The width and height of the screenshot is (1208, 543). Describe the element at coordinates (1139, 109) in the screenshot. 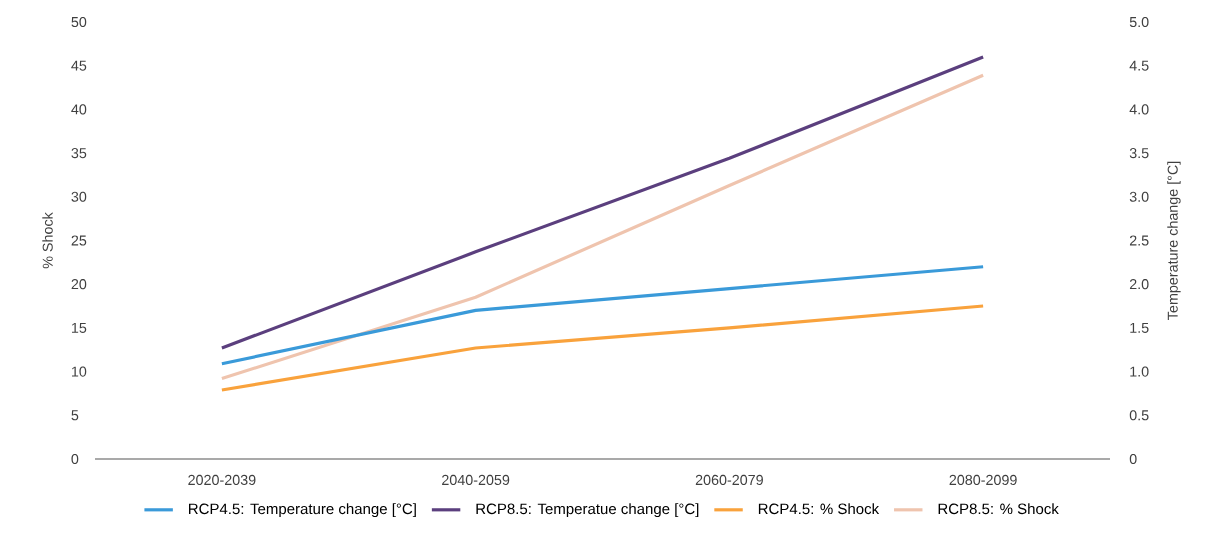

I see `y2-tick-label: 4.0` at that location.